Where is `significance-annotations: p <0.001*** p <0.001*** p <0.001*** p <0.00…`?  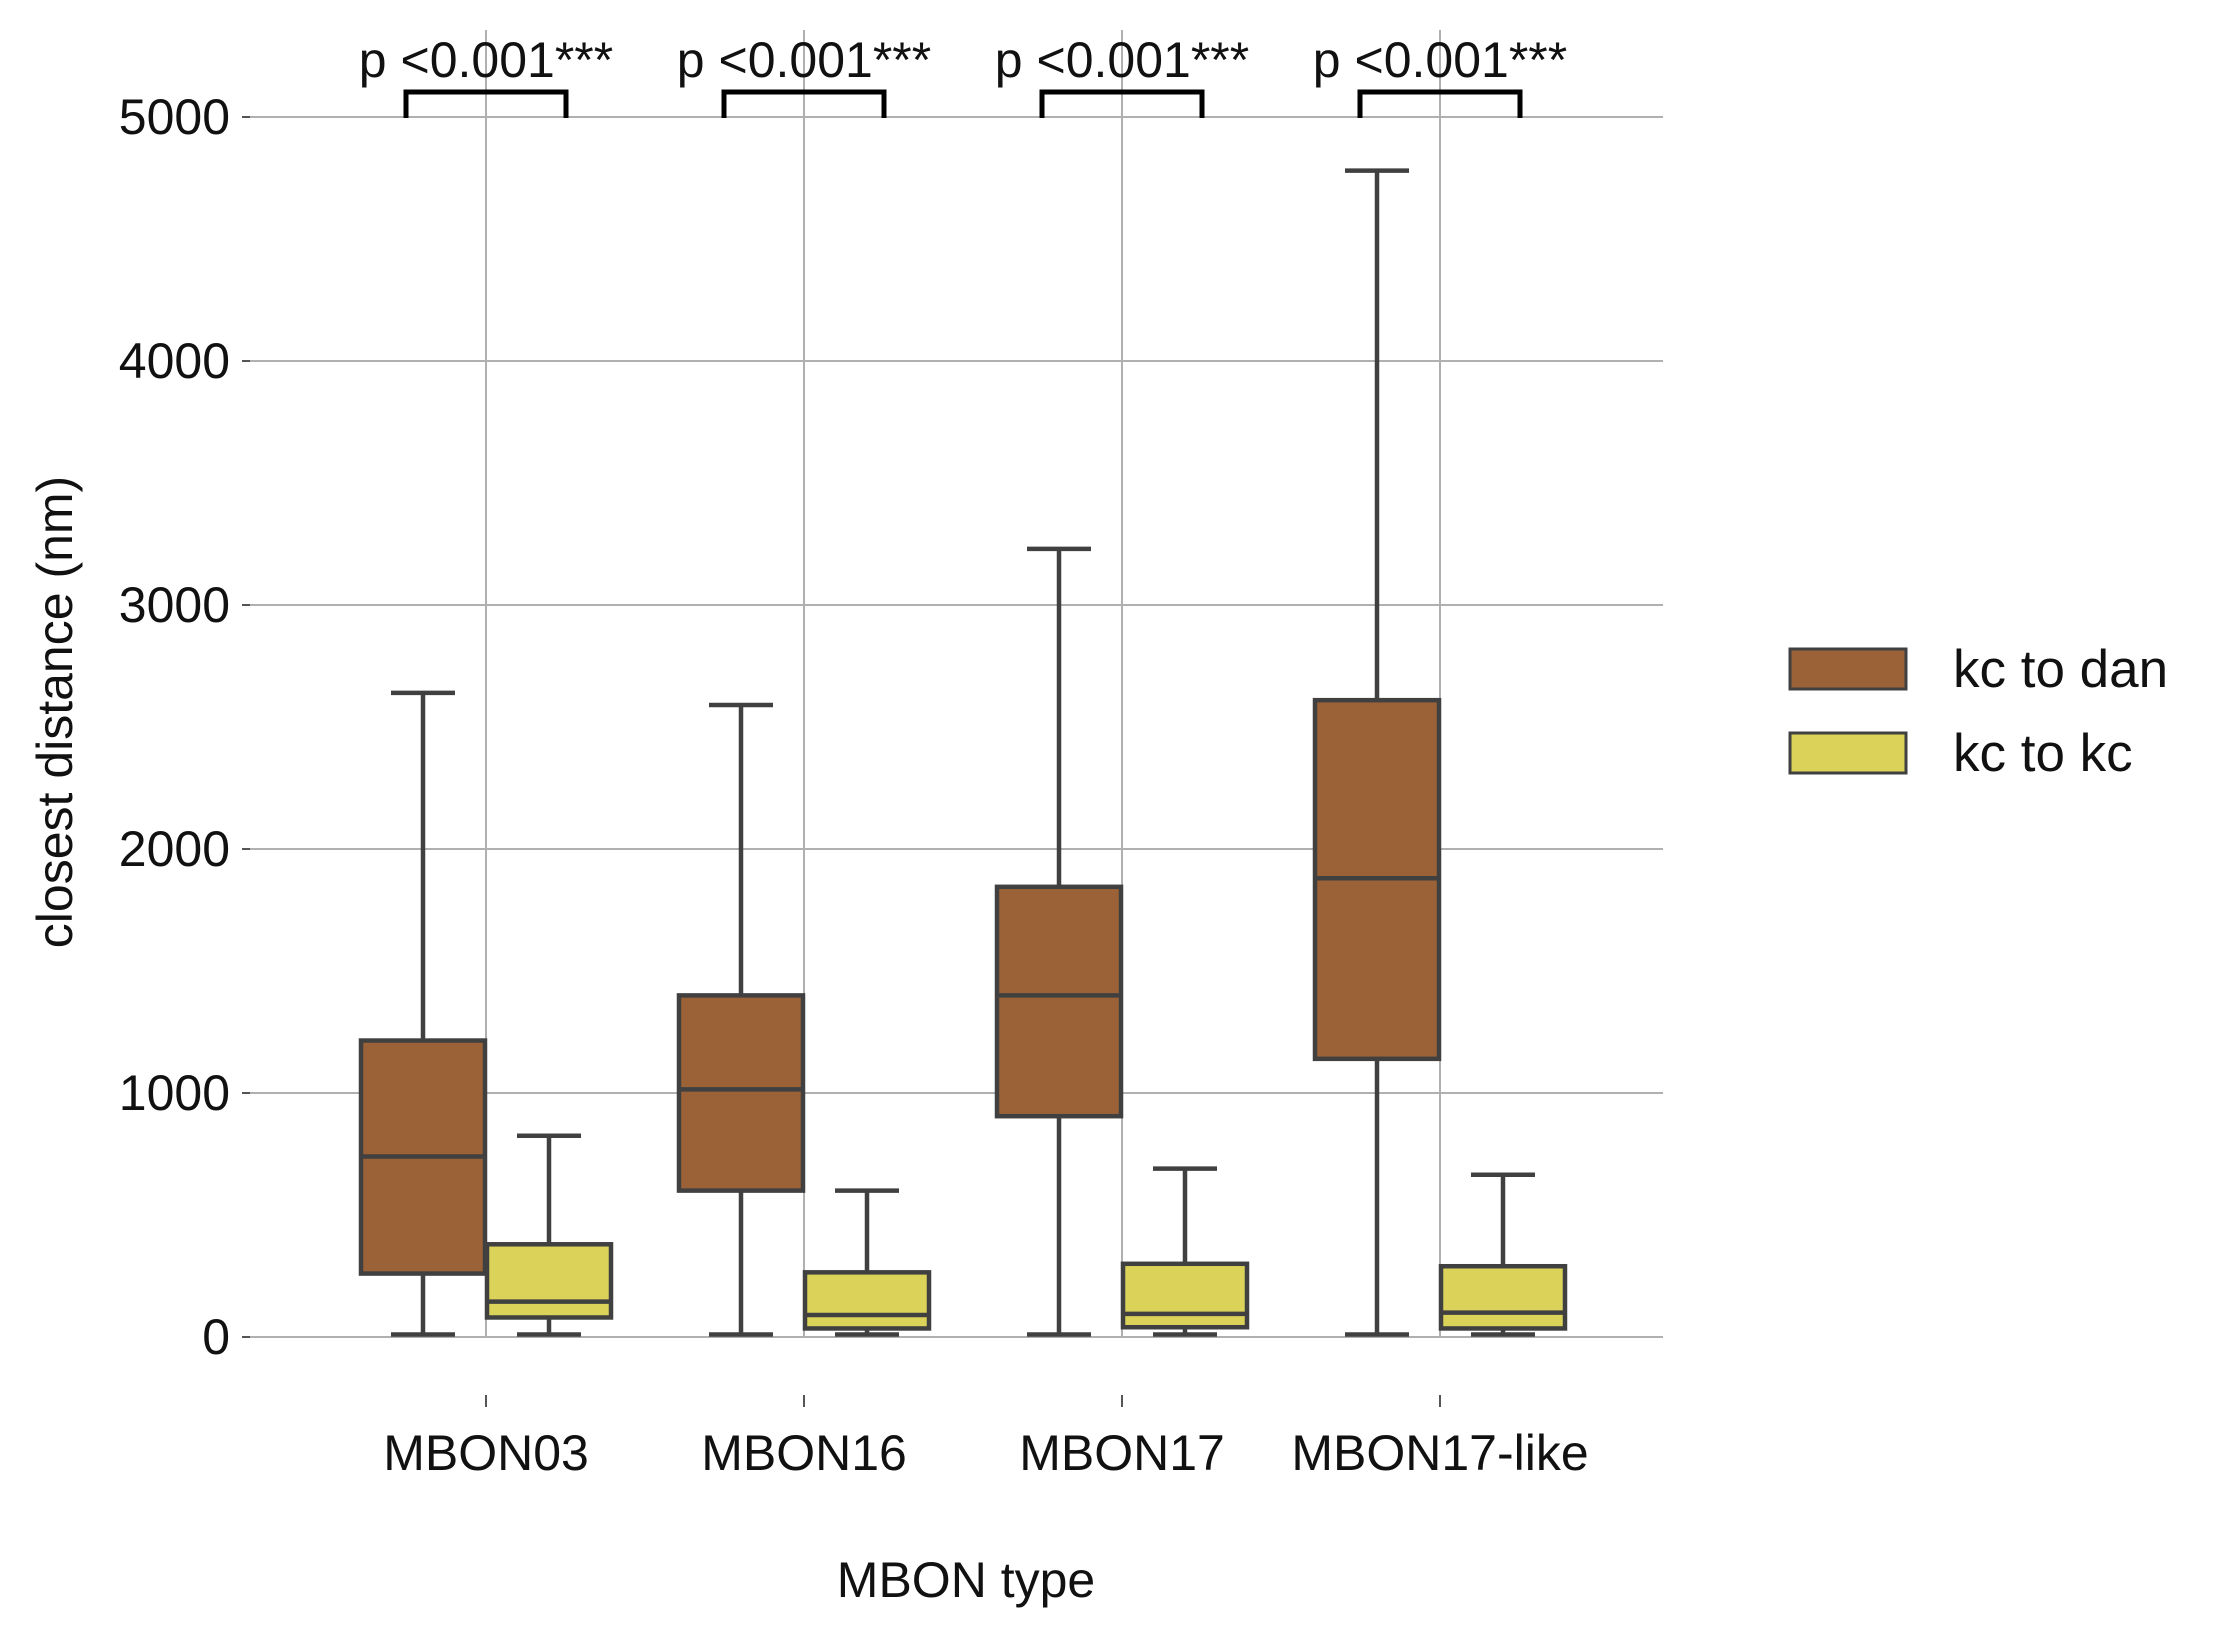
significance-annotations: p <0.001*** p <0.001*** p <0.001*** p <0.00… is located at coordinates (963, 75).